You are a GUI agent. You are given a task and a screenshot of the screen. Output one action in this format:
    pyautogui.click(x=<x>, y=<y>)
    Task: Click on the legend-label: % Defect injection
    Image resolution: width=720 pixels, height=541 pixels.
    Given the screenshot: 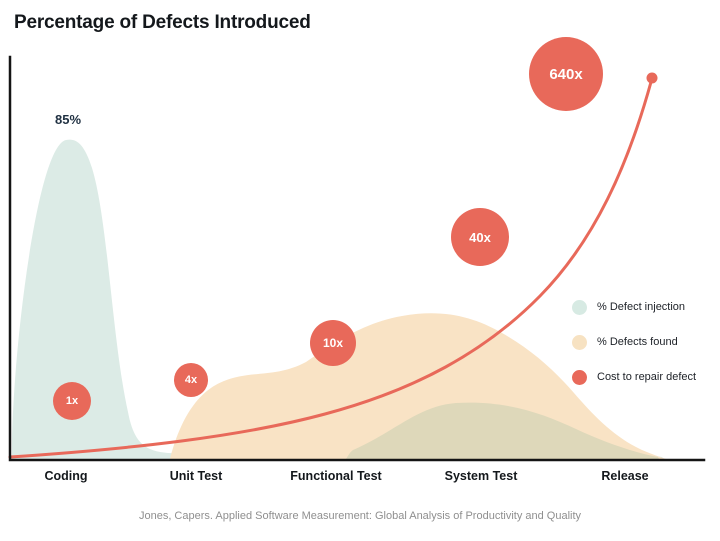 What is the action you would take?
    pyautogui.click(x=641, y=307)
    